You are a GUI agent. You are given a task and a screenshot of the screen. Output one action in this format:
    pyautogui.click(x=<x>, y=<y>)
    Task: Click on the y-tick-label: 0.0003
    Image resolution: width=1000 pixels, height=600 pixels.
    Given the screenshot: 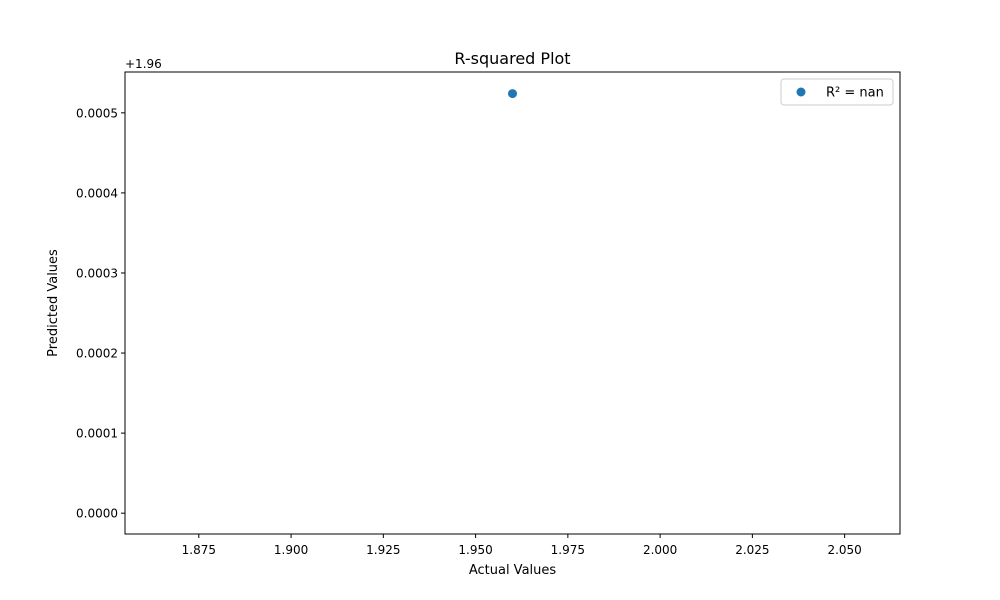 What is the action you would take?
    pyautogui.click(x=97, y=273)
    